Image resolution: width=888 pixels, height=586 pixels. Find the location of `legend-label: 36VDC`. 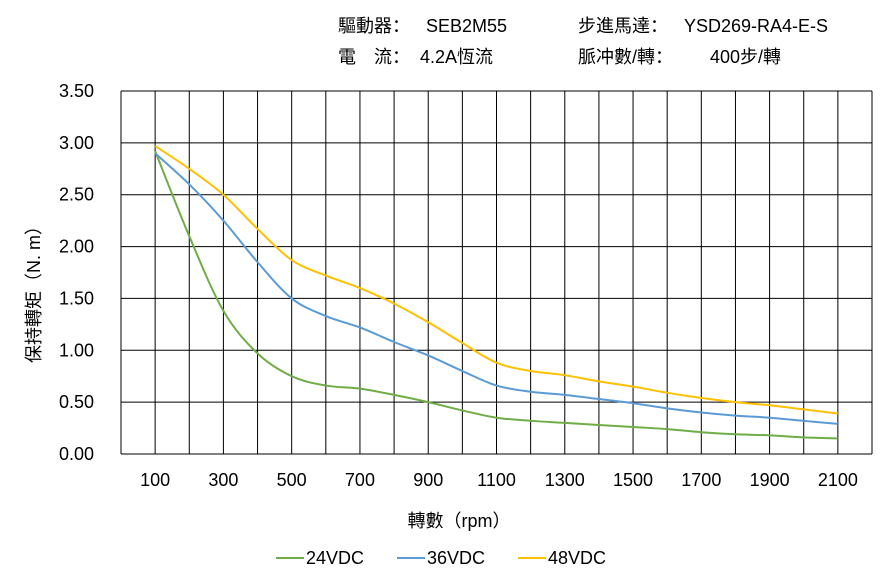

legend-label: 36VDC is located at coordinates (456, 558).